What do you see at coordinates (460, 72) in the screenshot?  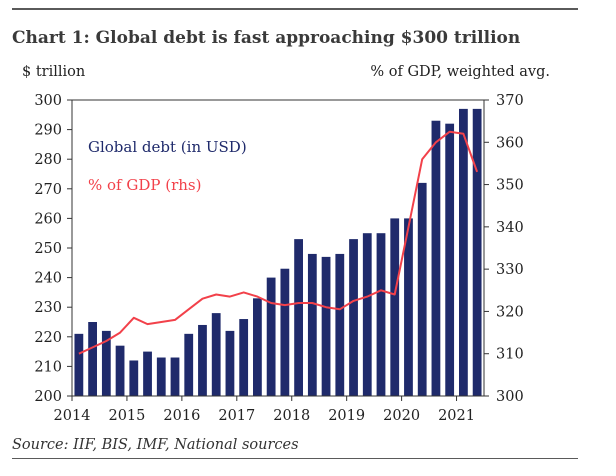 I see `right-axis-unit: % of GDP, weighted avg.` at bounding box center [460, 72].